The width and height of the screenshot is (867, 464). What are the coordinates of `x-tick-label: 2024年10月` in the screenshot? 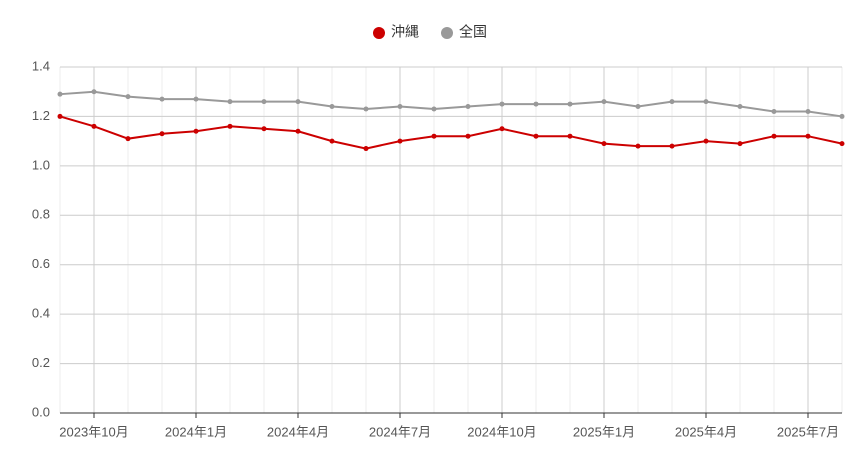 It's located at (501, 431).